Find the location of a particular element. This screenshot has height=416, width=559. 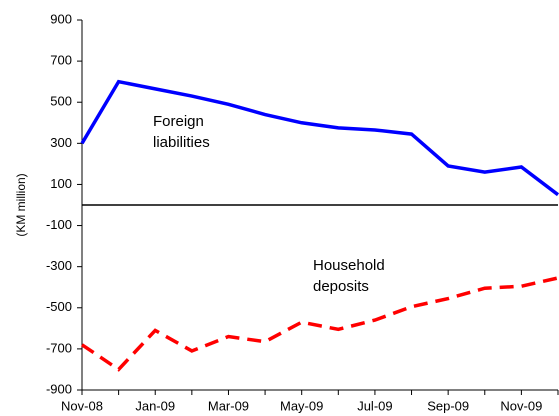

x-tick-label: Nov-09 is located at coordinates (521, 405).